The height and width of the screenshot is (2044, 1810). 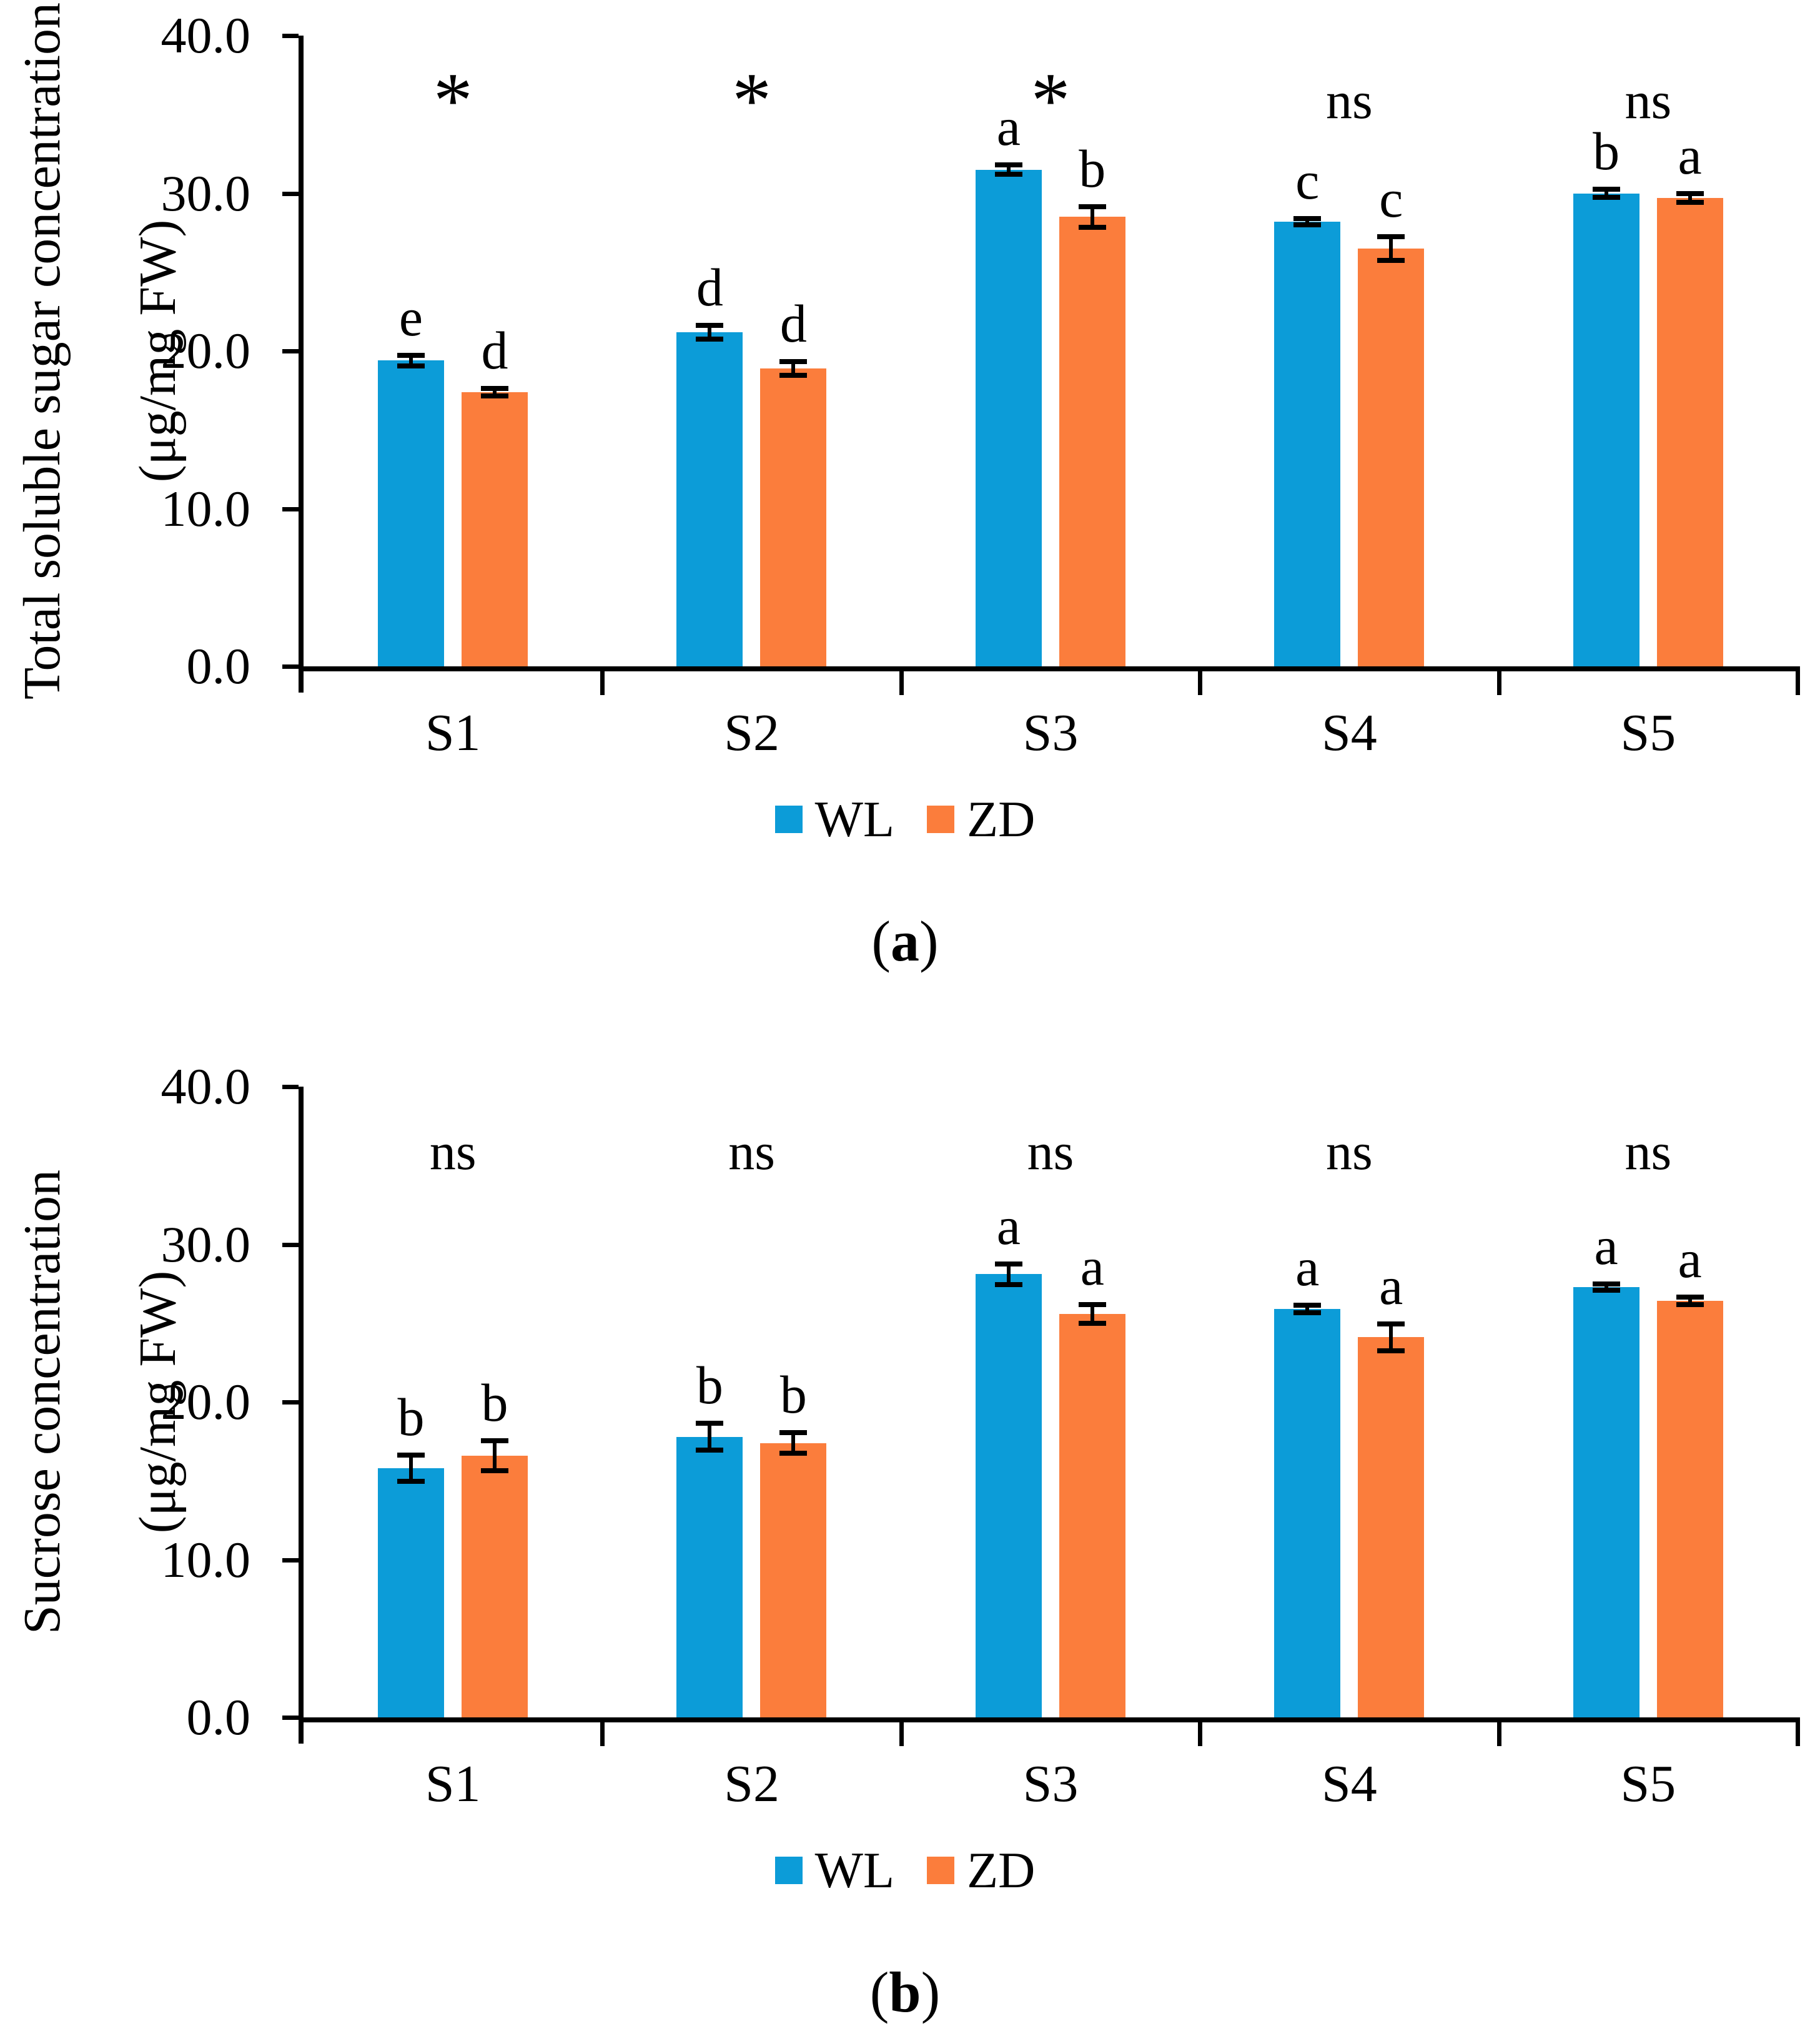 I want to click on category-label-s2: S2, so click(x=751, y=1784).